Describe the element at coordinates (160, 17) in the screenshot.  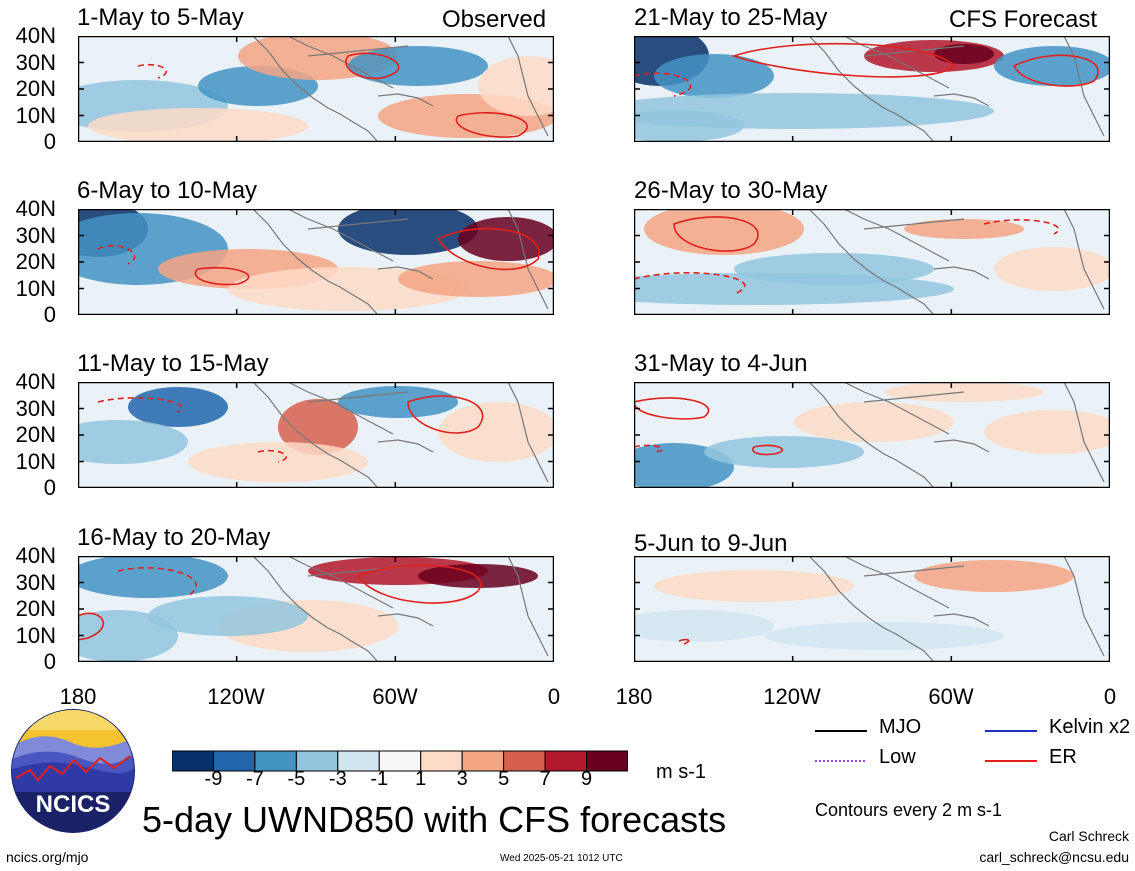
I see `panel-title-obs-1: 1-May to 5-May` at that location.